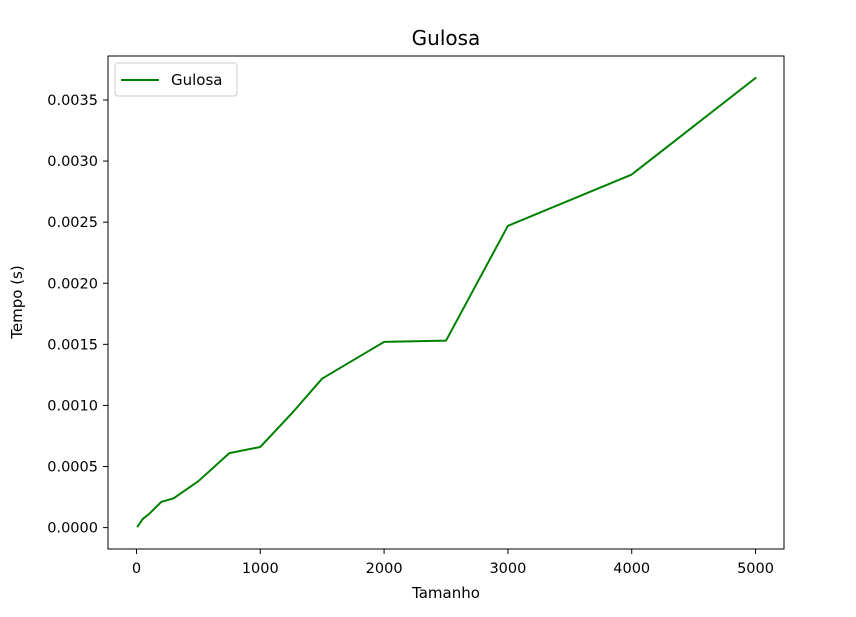 The width and height of the screenshot is (856, 617). Describe the element at coordinates (136, 569) in the screenshot. I see `x-tick-label: 0` at that location.